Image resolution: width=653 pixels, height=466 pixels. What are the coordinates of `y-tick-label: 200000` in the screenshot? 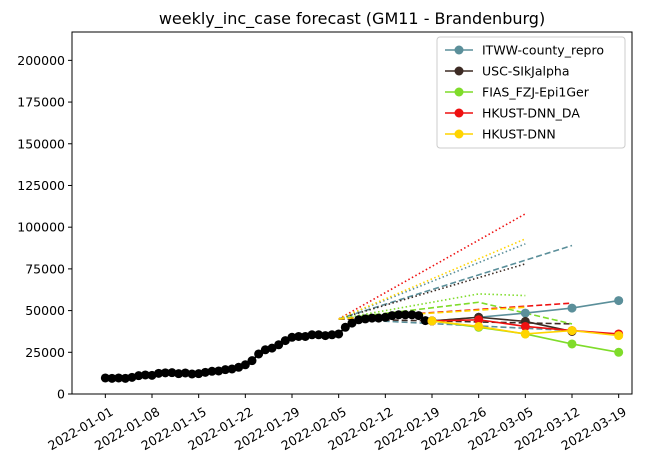 It's located at (41, 60).